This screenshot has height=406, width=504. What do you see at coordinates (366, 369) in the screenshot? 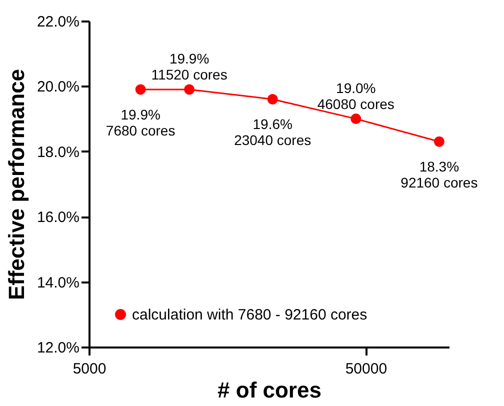
I see `x-tick-label: 50000` at bounding box center [366, 369].